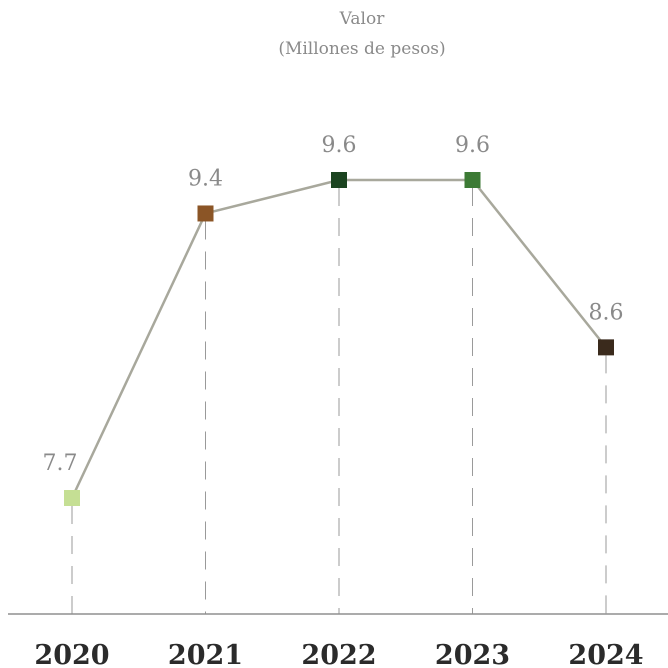  What do you see at coordinates (339, 180) in the screenshot?
I see `data-point-2022` at bounding box center [339, 180].